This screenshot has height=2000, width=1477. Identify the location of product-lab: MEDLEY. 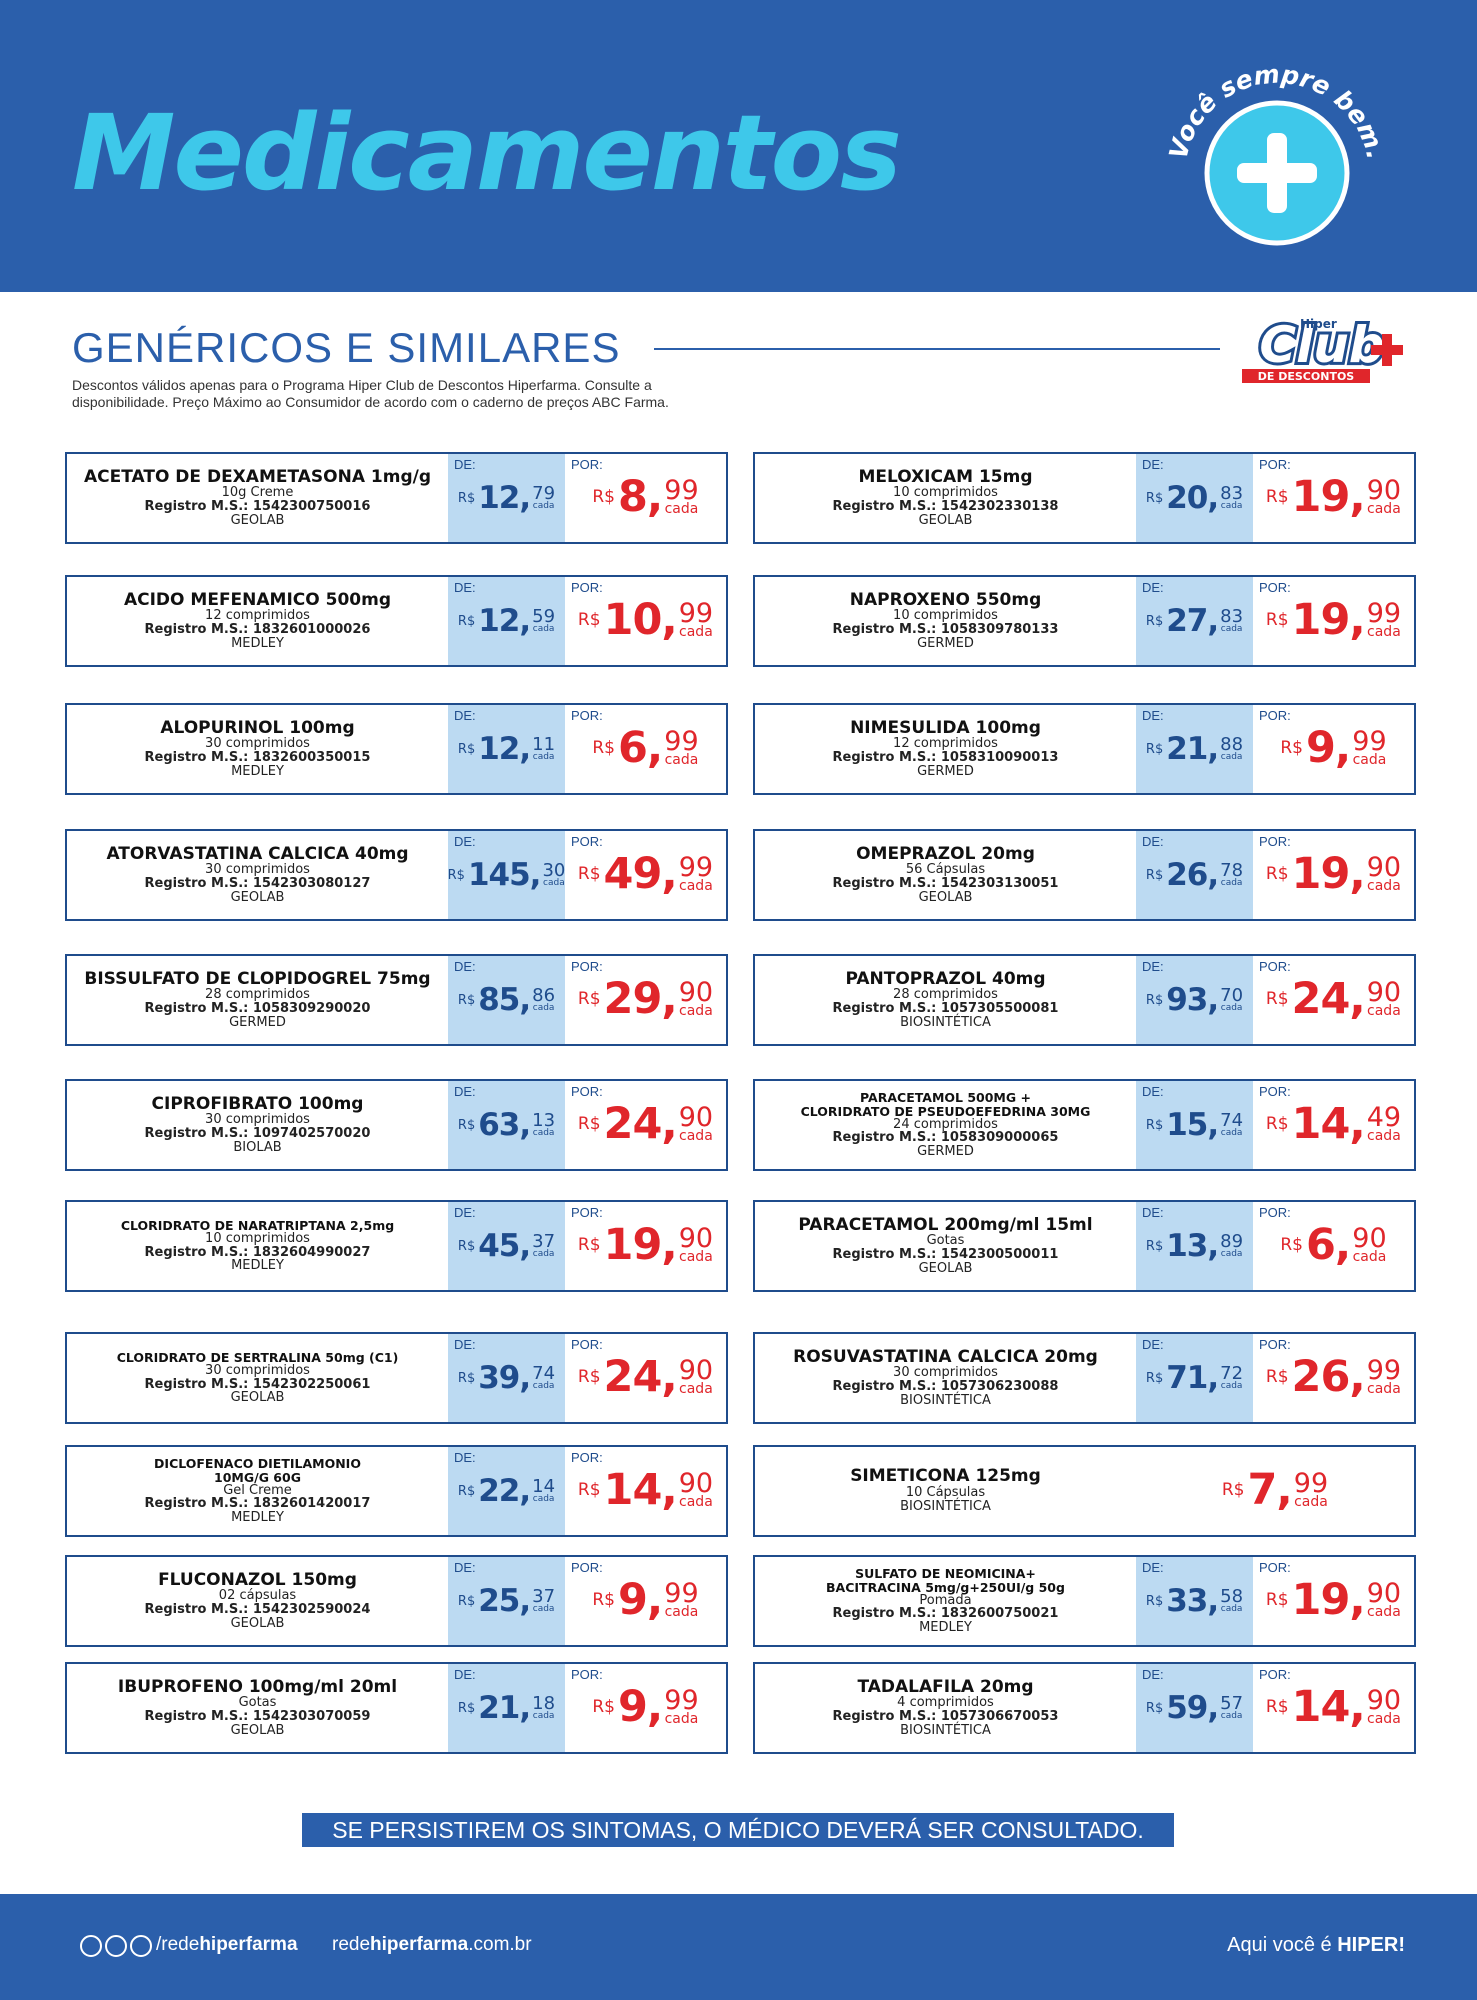
(257, 1266).